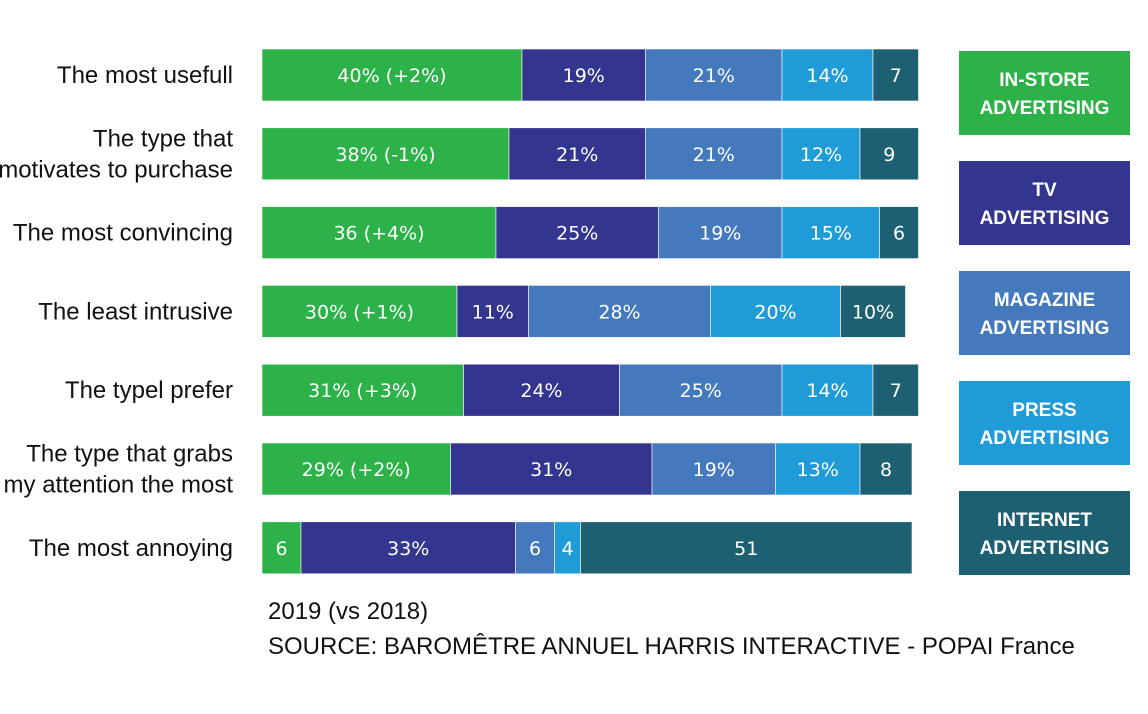 The image size is (1148, 714). I want to click on data-label: 38% (-1%), so click(385, 155).